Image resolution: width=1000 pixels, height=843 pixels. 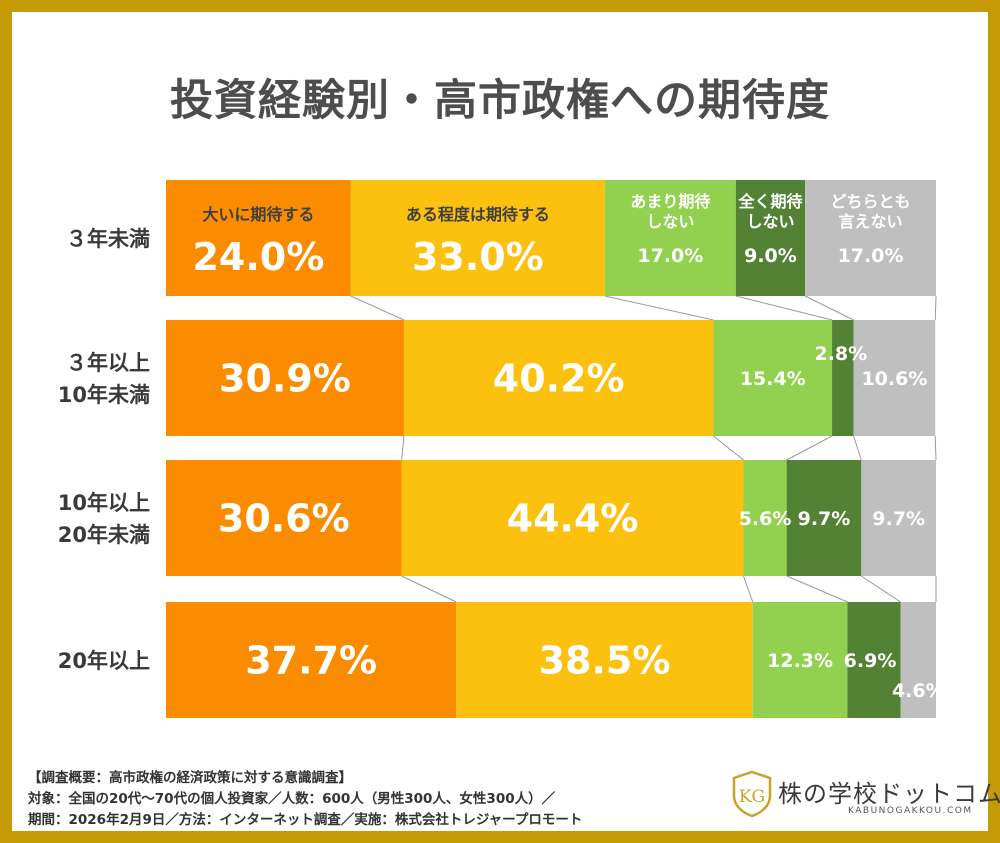 I want to click on data-label-r2-s3: 9.7%, so click(x=824, y=519).